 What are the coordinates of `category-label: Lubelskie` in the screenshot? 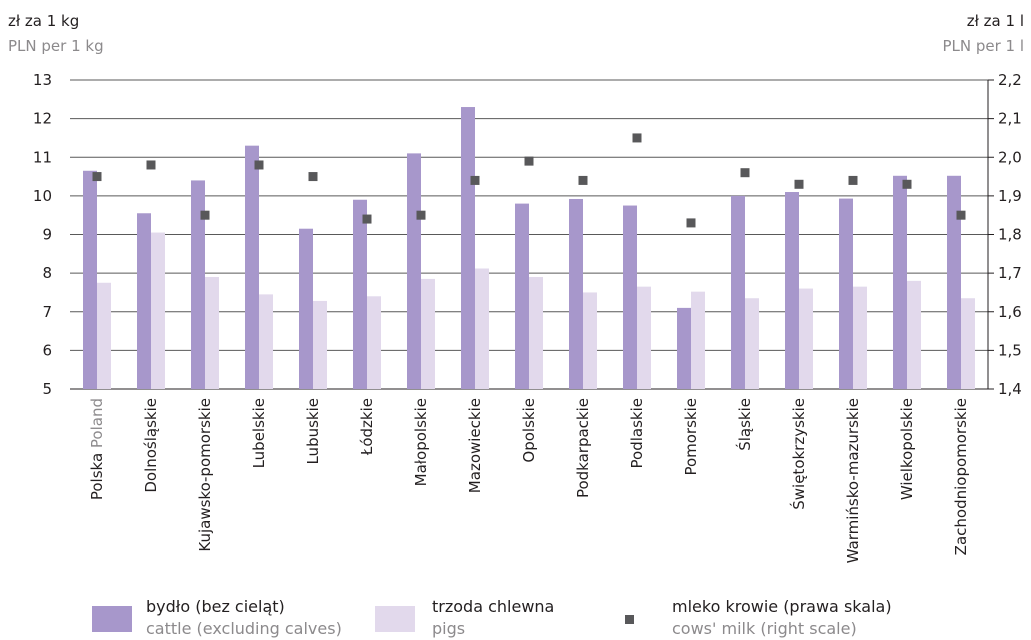 It's located at (259, 433).